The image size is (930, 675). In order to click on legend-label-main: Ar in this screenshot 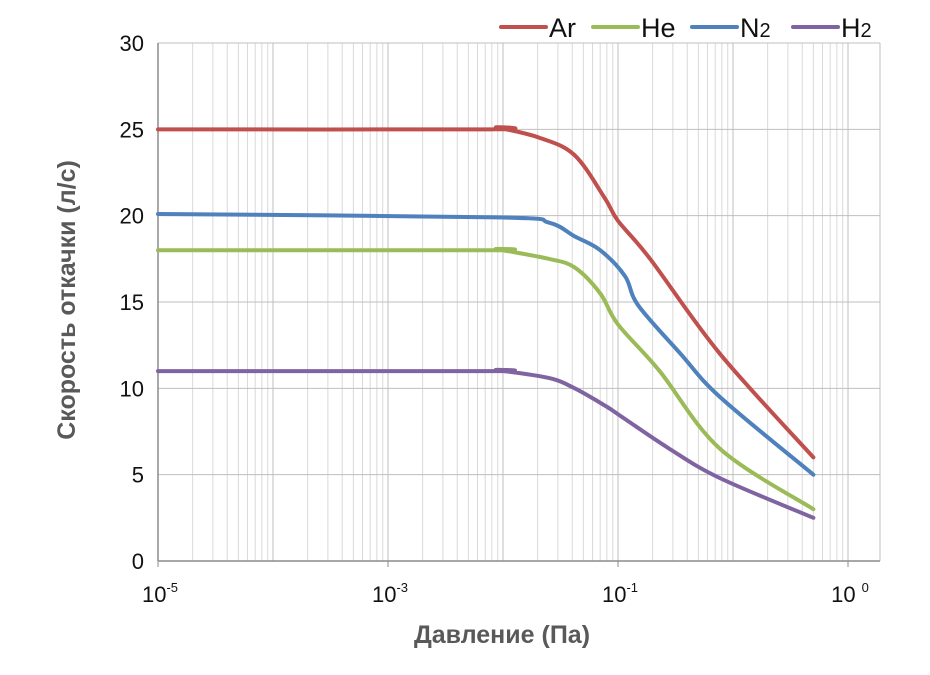, I will do `click(562, 28)`.